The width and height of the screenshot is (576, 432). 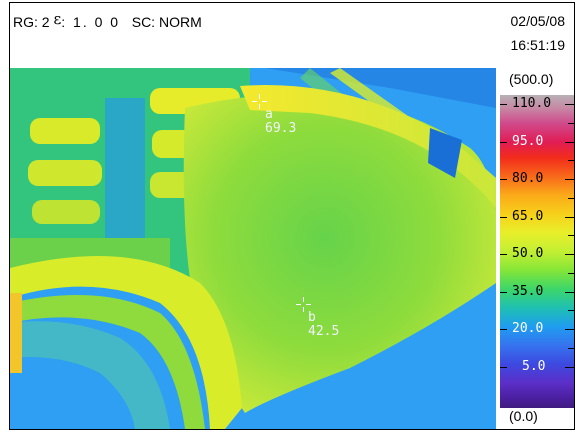 I want to click on emissivity-symbol: ε, so click(x=57, y=19).